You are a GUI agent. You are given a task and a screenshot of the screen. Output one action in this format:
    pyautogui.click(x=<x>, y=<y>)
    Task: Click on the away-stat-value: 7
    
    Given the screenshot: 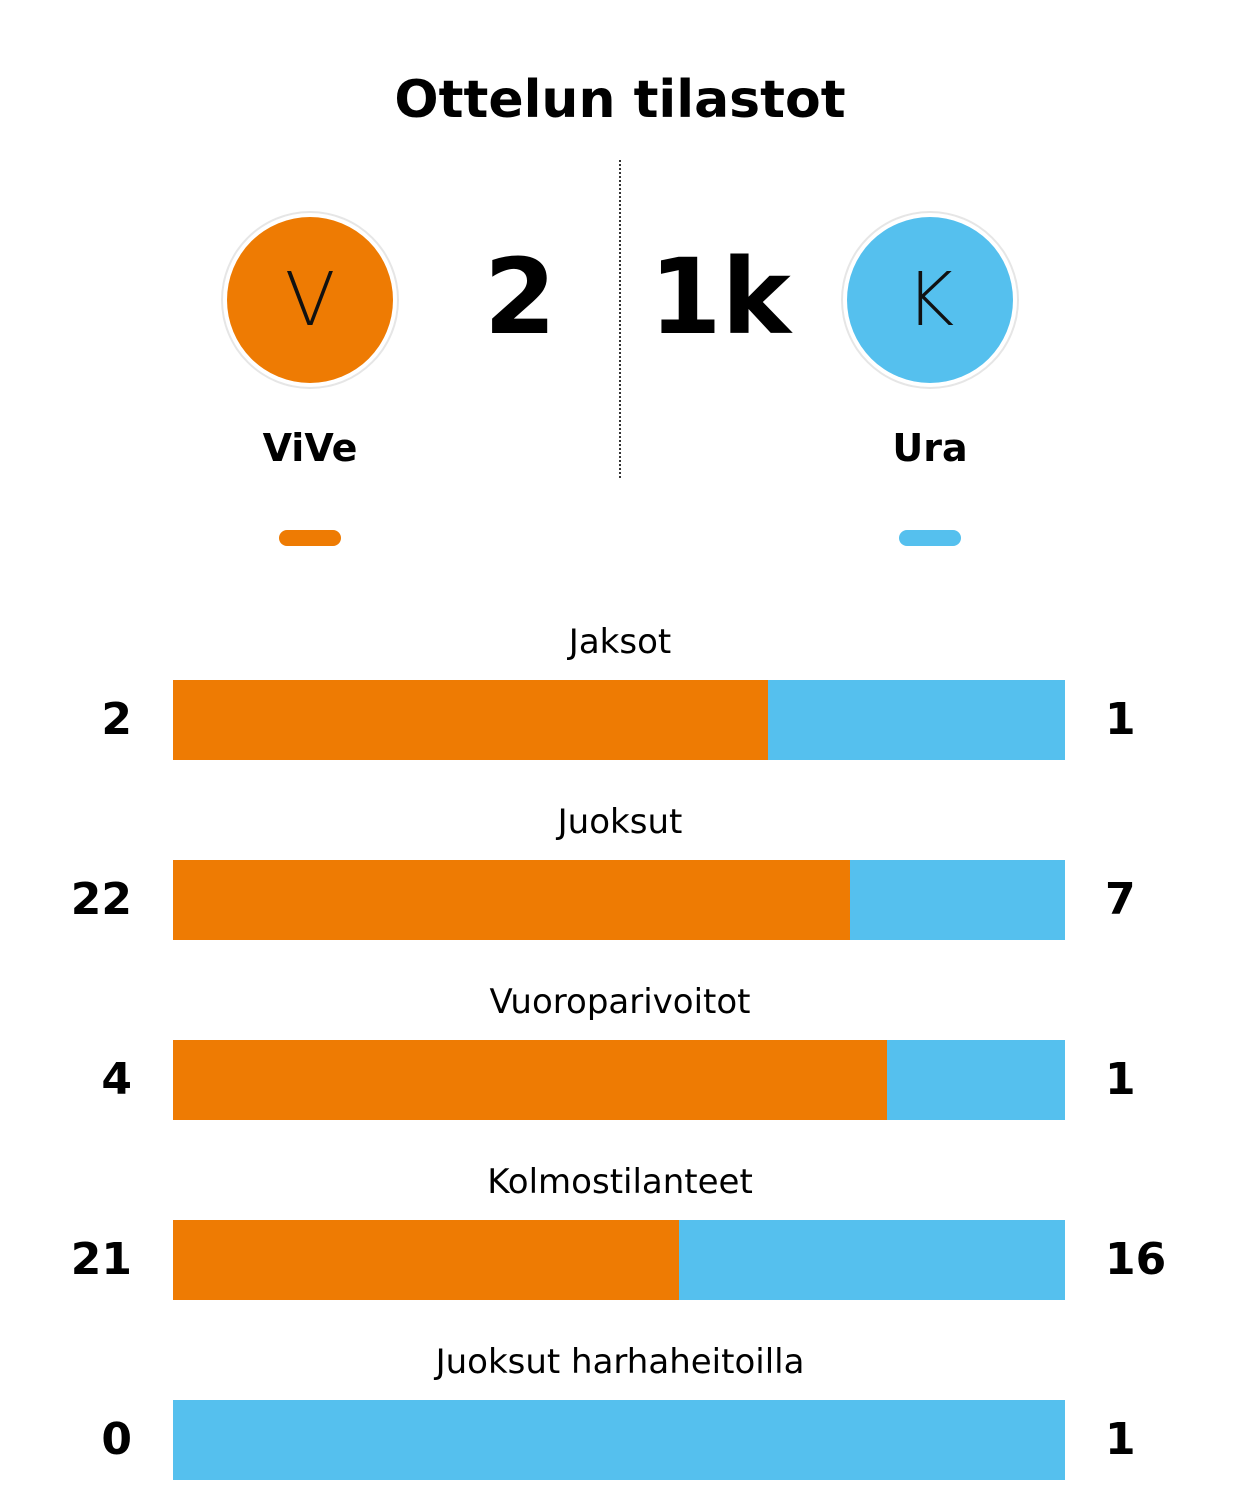 What is the action you would take?
    pyautogui.click(x=1120, y=899)
    